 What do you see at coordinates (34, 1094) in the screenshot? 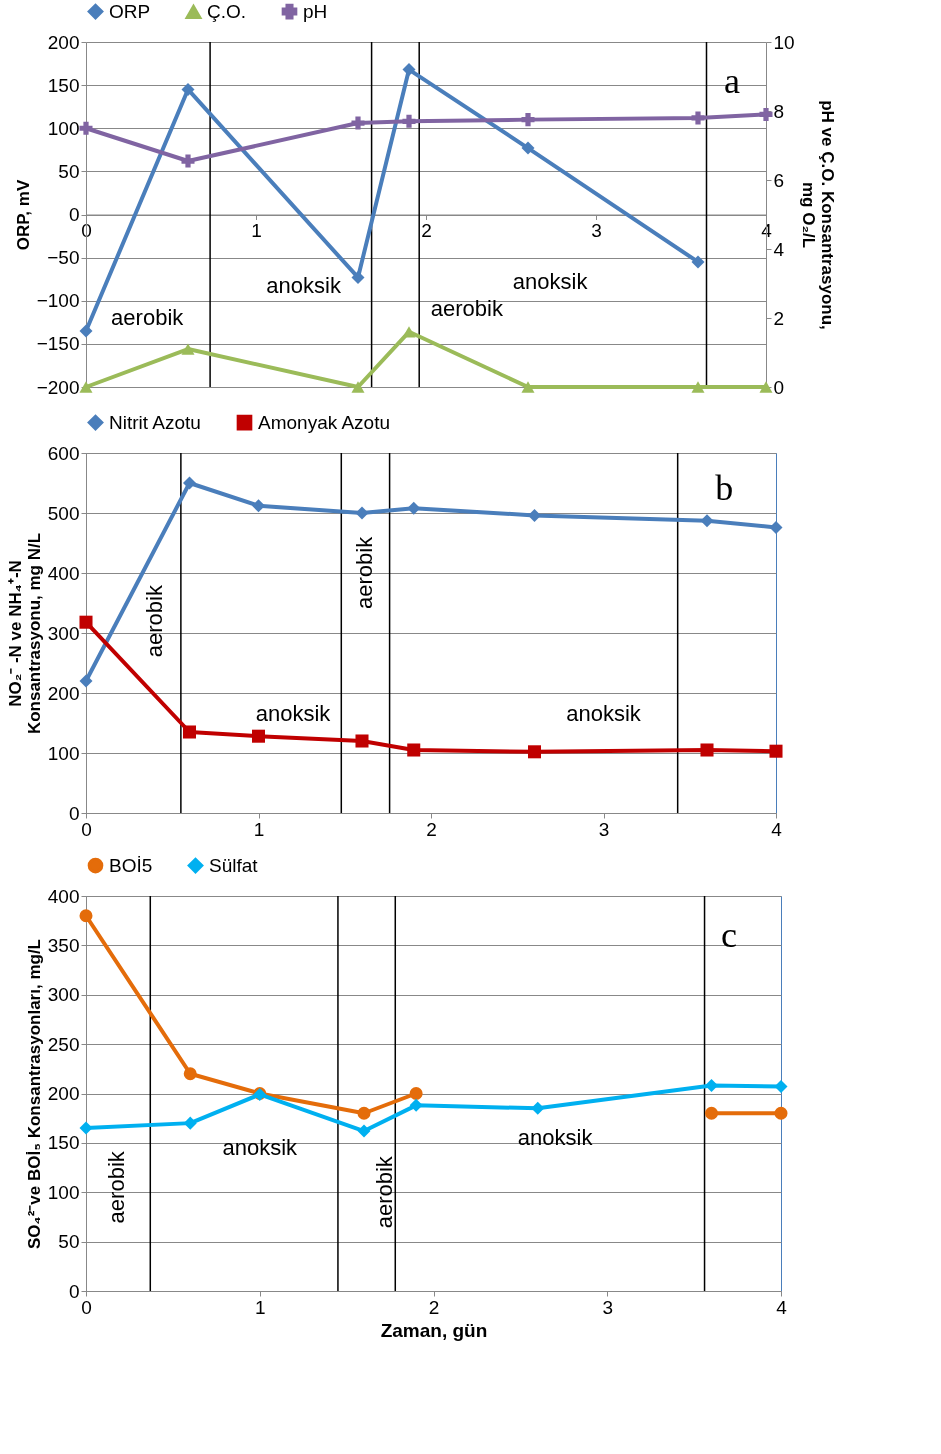
I see `y-axis-title: SO₄²⁻ve BOİ₅ Konsantrasyonları, mg/L` at bounding box center [34, 1094].